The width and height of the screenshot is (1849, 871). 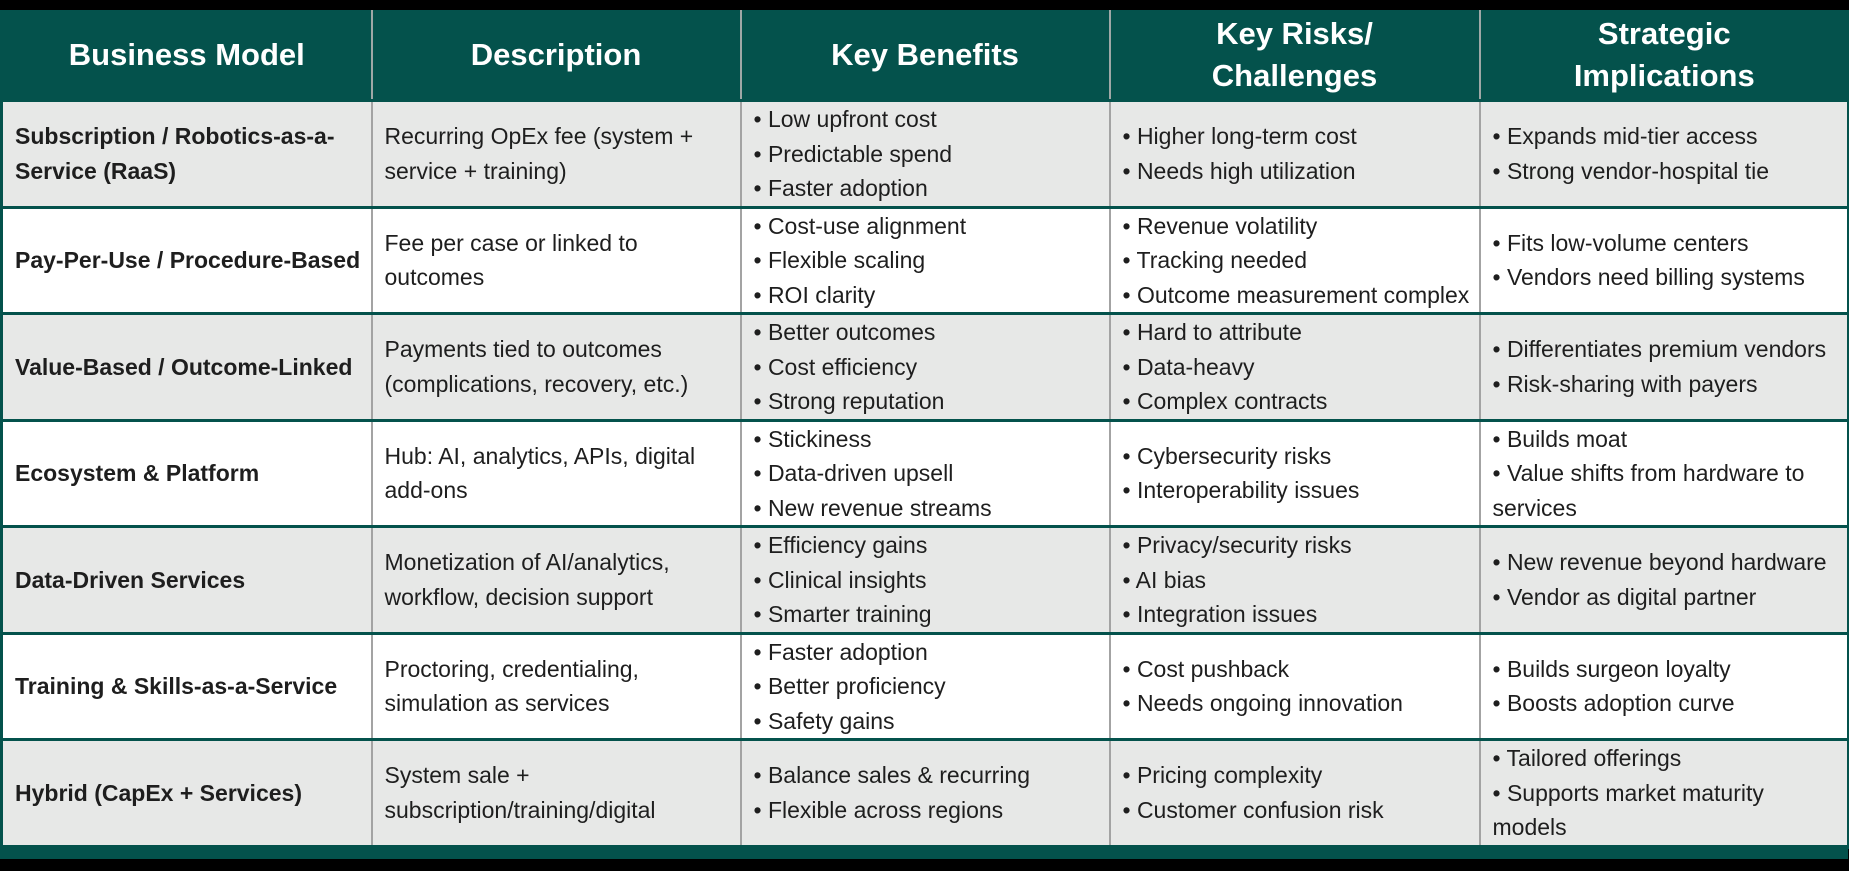 What do you see at coordinates (1648, 490) in the screenshot?
I see `bullet-item: • Value shifts from hardware to services` at bounding box center [1648, 490].